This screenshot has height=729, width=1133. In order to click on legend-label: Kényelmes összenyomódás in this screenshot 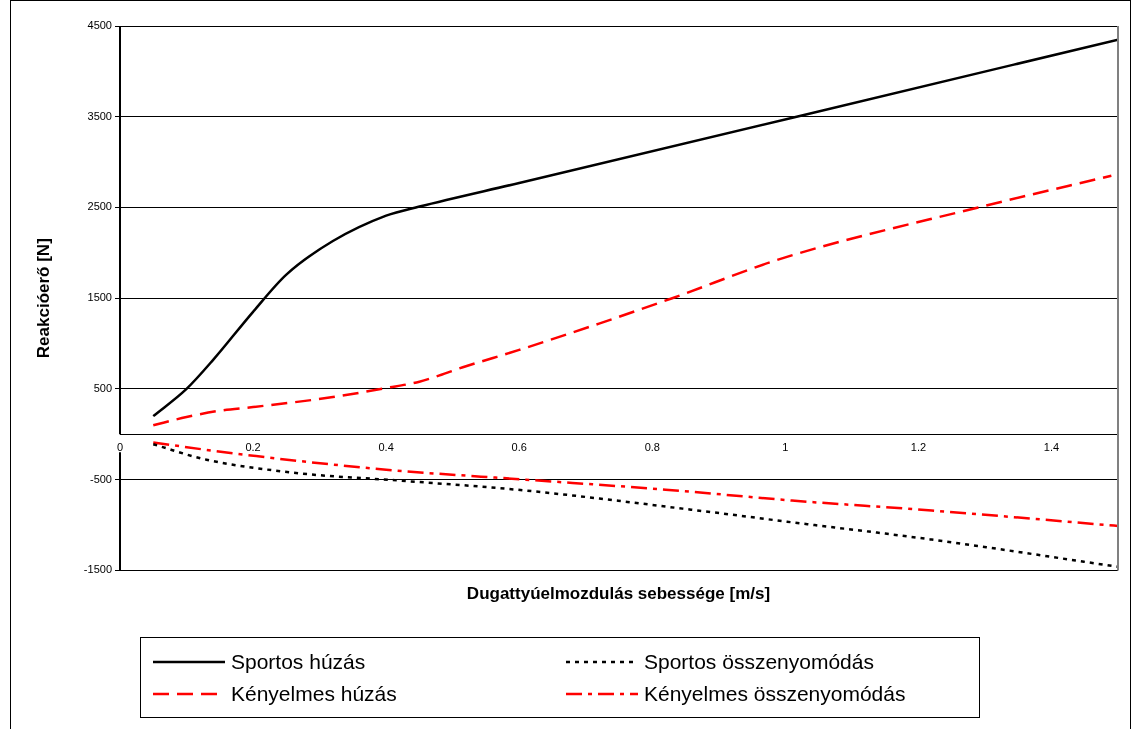, I will do `click(775, 693)`.